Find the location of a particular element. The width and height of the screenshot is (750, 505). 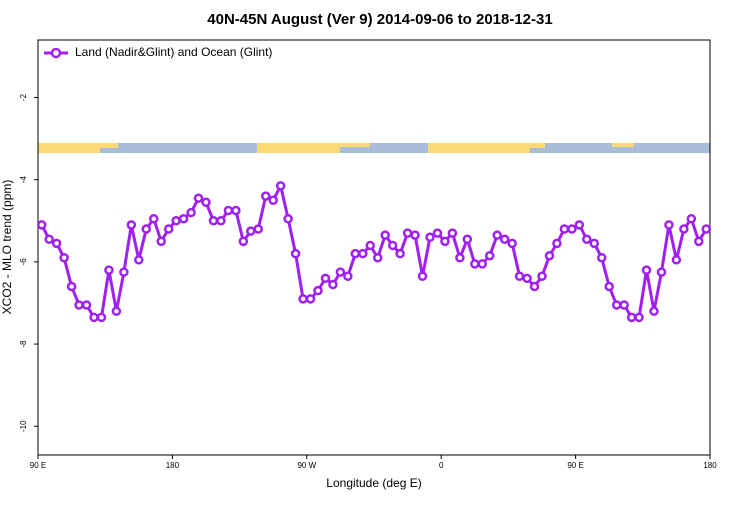

legend-label: Land (Nadir&Glint) and Ocean (Glint) is located at coordinates (173, 52).